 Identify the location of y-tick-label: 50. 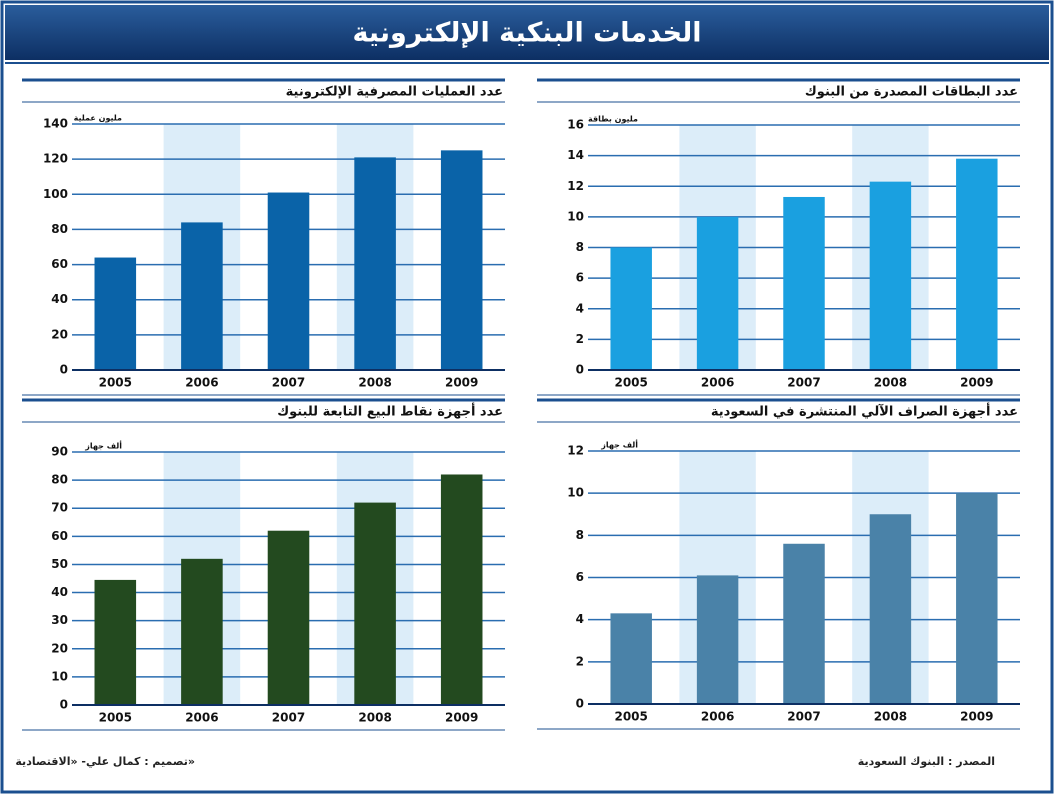
(59, 564).